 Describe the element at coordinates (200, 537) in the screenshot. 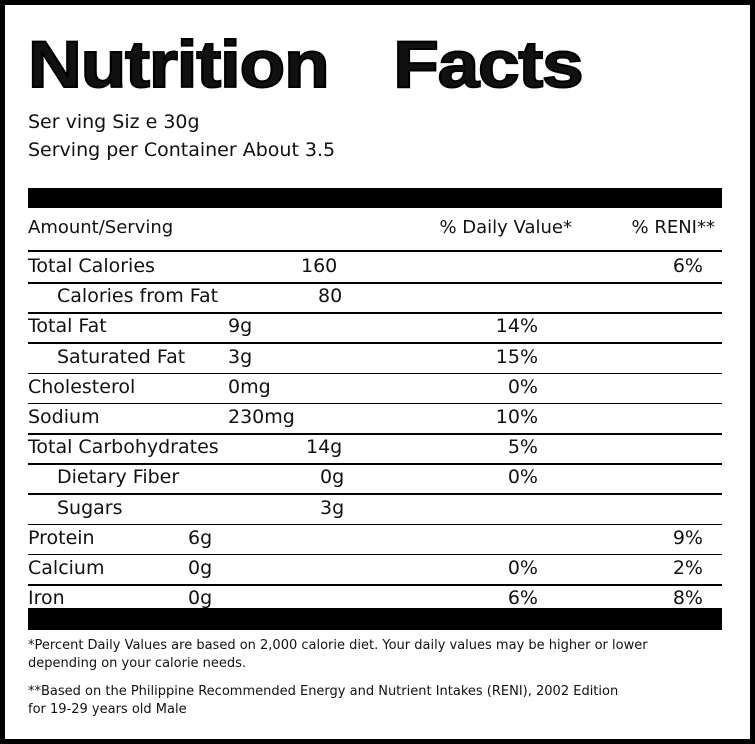

I see `nutrient-amount: 6g` at that location.